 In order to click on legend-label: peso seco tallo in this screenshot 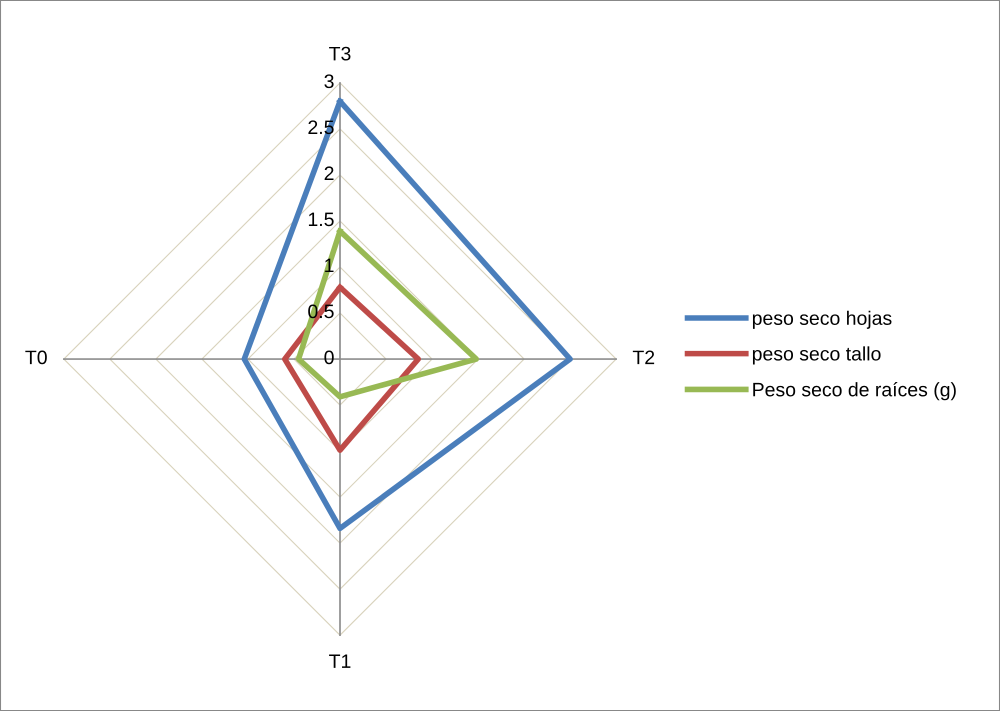, I will do `click(816, 355)`.